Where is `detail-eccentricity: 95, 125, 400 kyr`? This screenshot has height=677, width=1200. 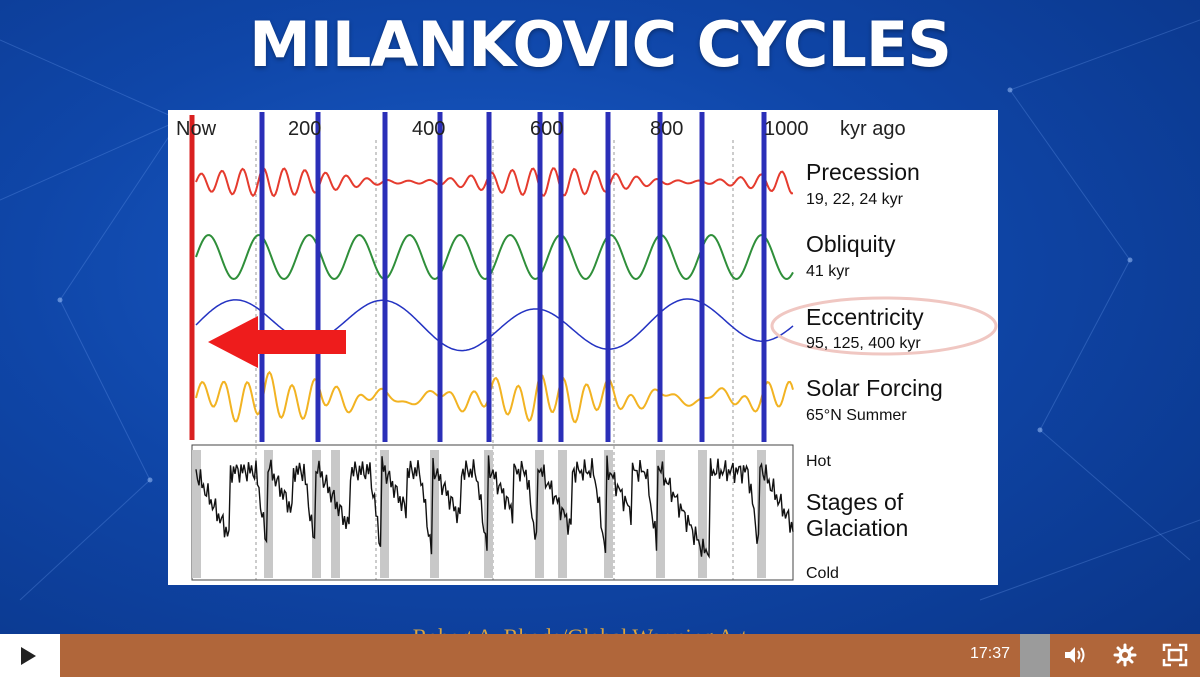 detail-eccentricity: 95, 125, 400 kyr is located at coordinates (863, 343).